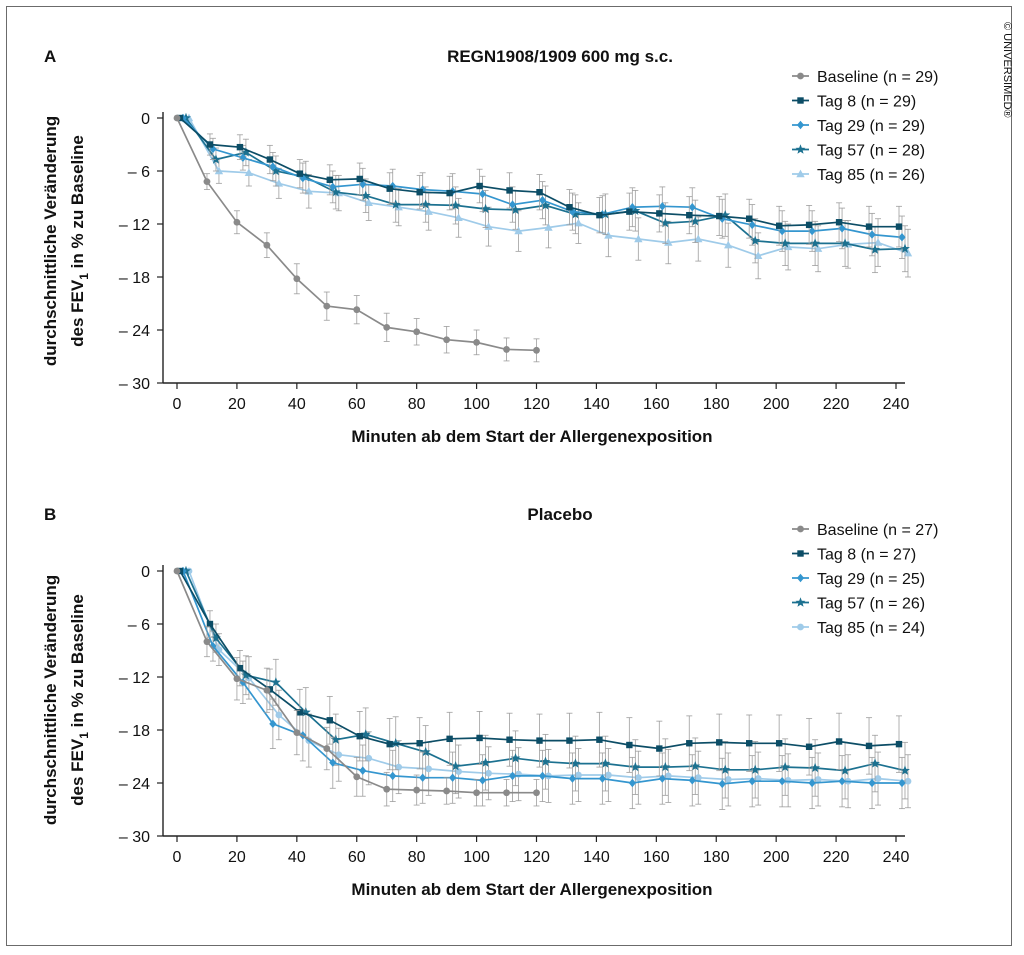 The image size is (1024, 955). I want to click on panel-a-letter: A, so click(50, 56).